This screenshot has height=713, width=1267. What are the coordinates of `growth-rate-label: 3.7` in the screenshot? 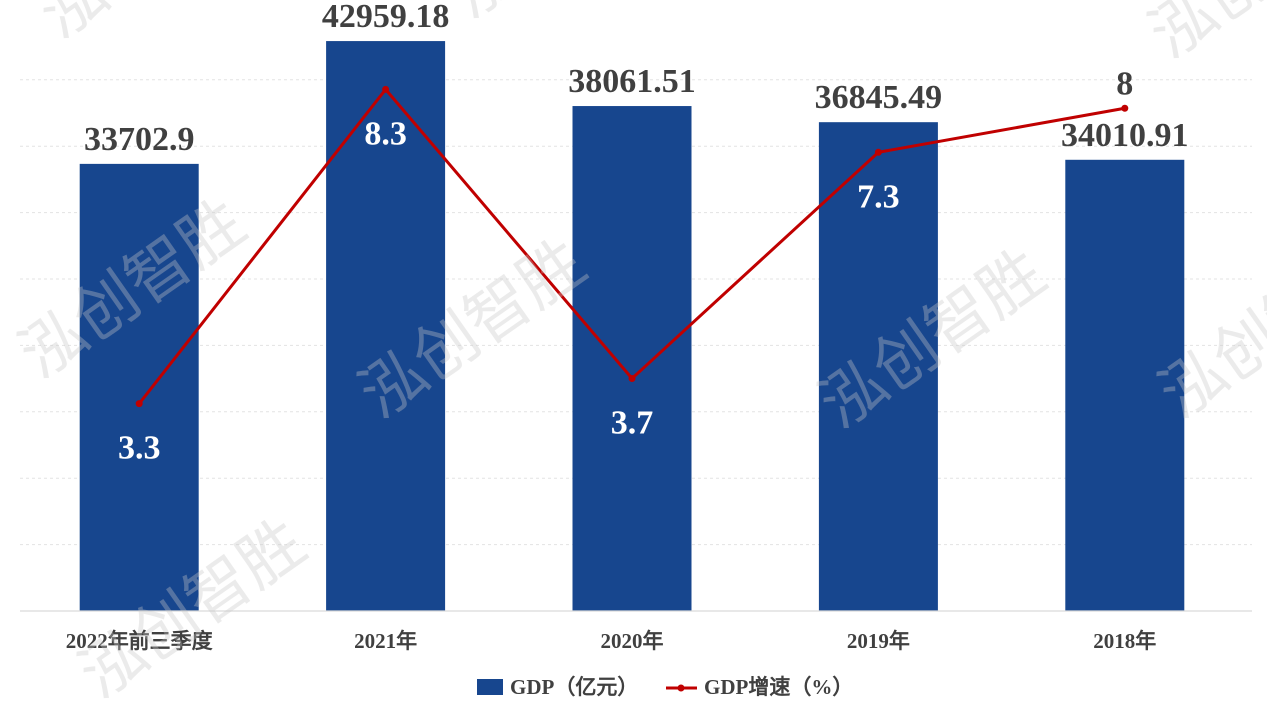 It's located at (632, 422).